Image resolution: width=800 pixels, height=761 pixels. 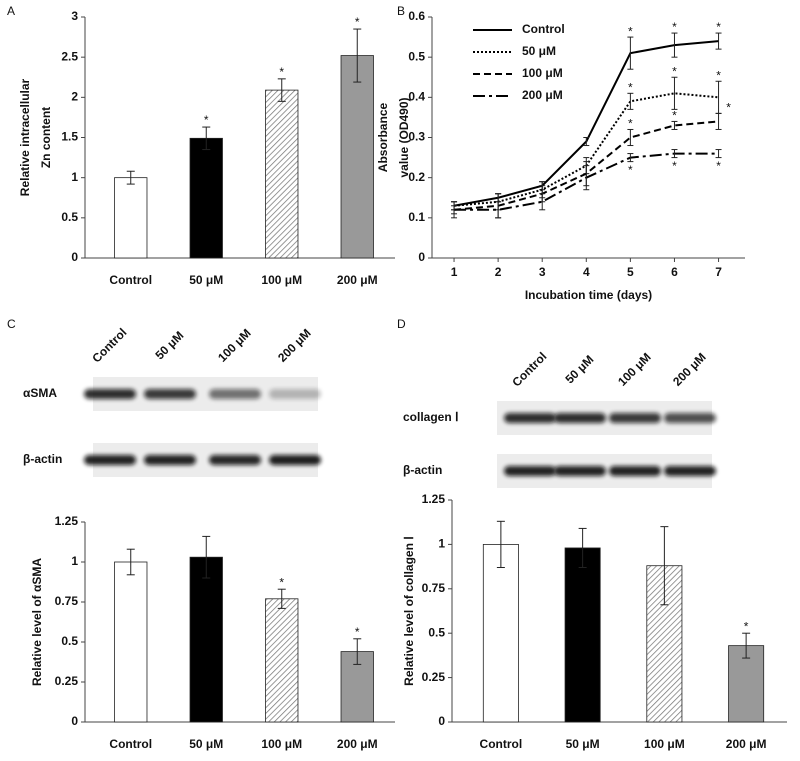 I want to click on y-tick-label: 1.25, so click(x=67, y=521).